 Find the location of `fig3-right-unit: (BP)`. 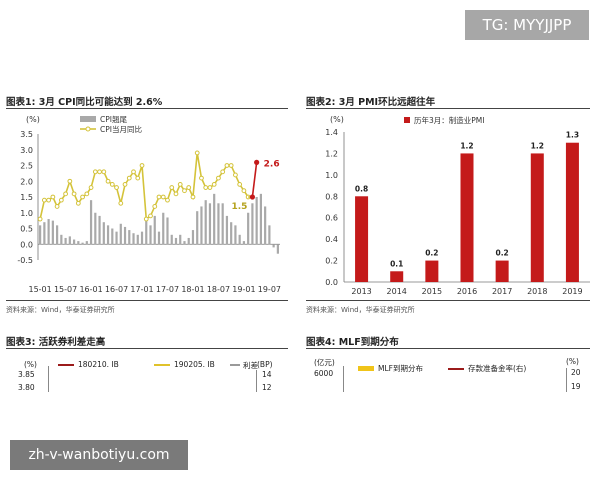

fig3-right-unit: (BP) is located at coordinates (265, 364).